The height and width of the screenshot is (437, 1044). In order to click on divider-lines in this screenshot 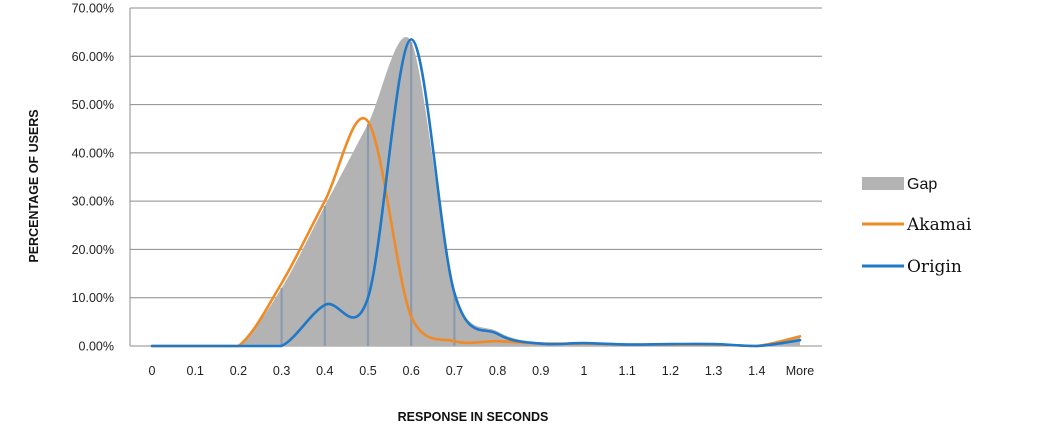, I will do `click(368, 193)`.